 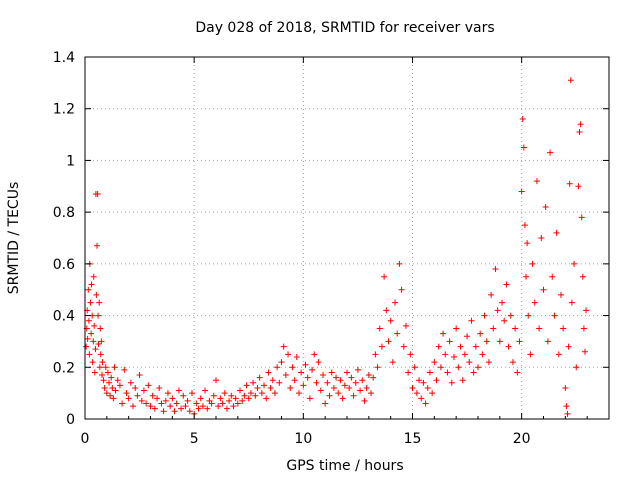 I want to click on y-tick-label: 1.2, so click(x=64, y=110).